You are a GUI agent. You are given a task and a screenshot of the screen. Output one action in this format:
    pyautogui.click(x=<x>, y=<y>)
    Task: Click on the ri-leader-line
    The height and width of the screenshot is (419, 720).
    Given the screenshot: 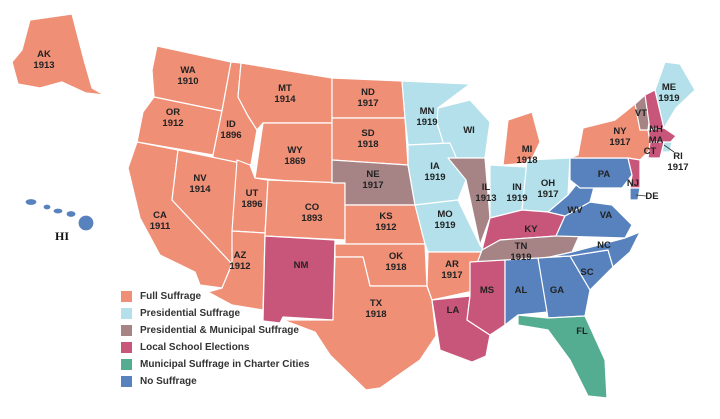 What is the action you would take?
    pyautogui.click(x=669, y=148)
    